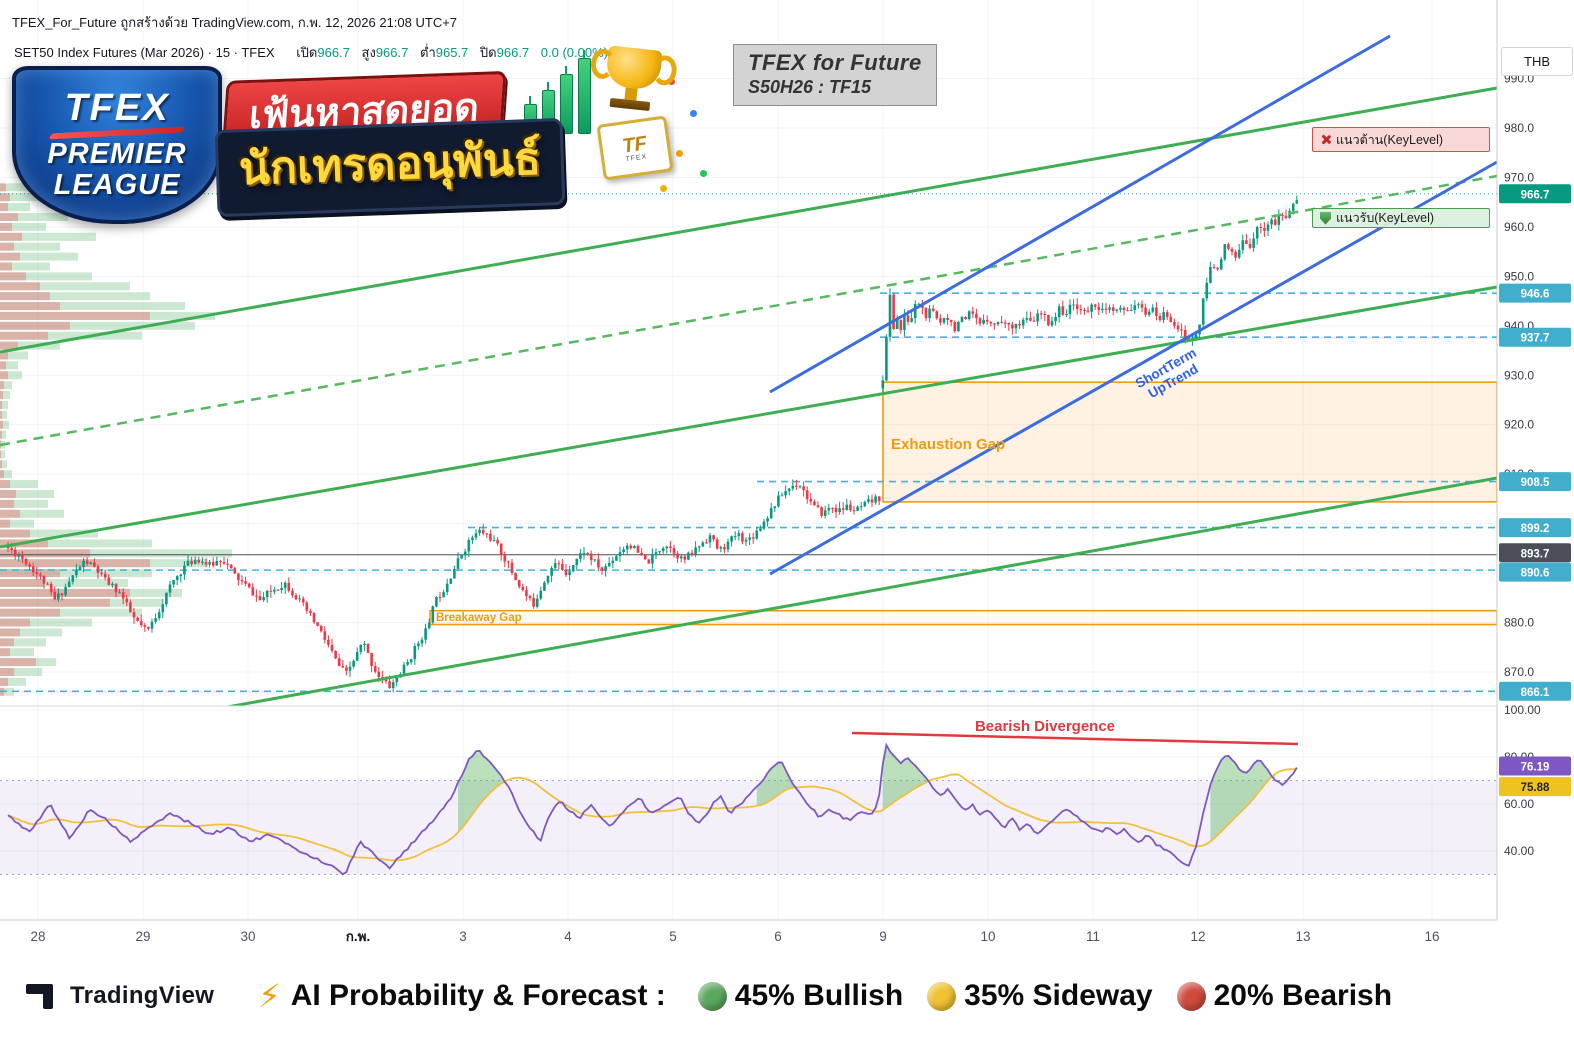 The width and height of the screenshot is (1574, 1040). I want to click on low-label: ต่ำ, so click(428, 52).